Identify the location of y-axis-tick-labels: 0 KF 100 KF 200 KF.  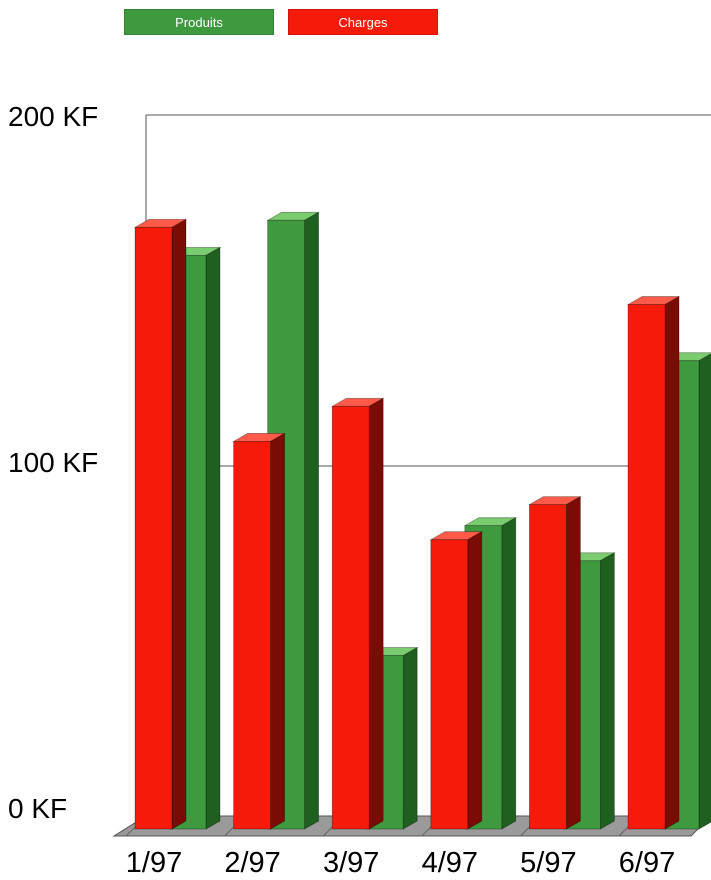
(53, 462).